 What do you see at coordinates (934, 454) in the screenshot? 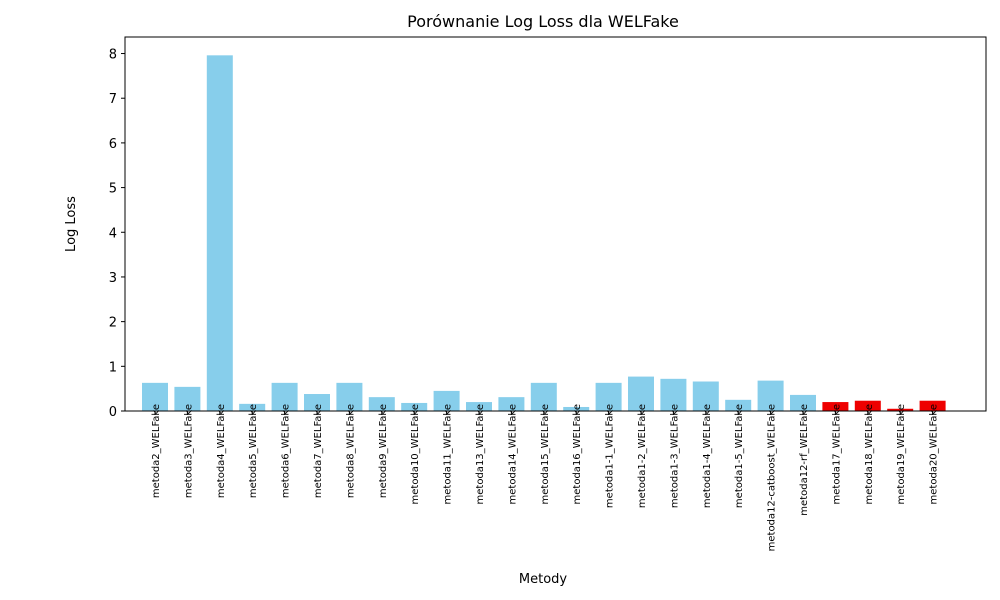
I see `x-tick-label: metoda20_WELFake` at bounding box center [934, 454].